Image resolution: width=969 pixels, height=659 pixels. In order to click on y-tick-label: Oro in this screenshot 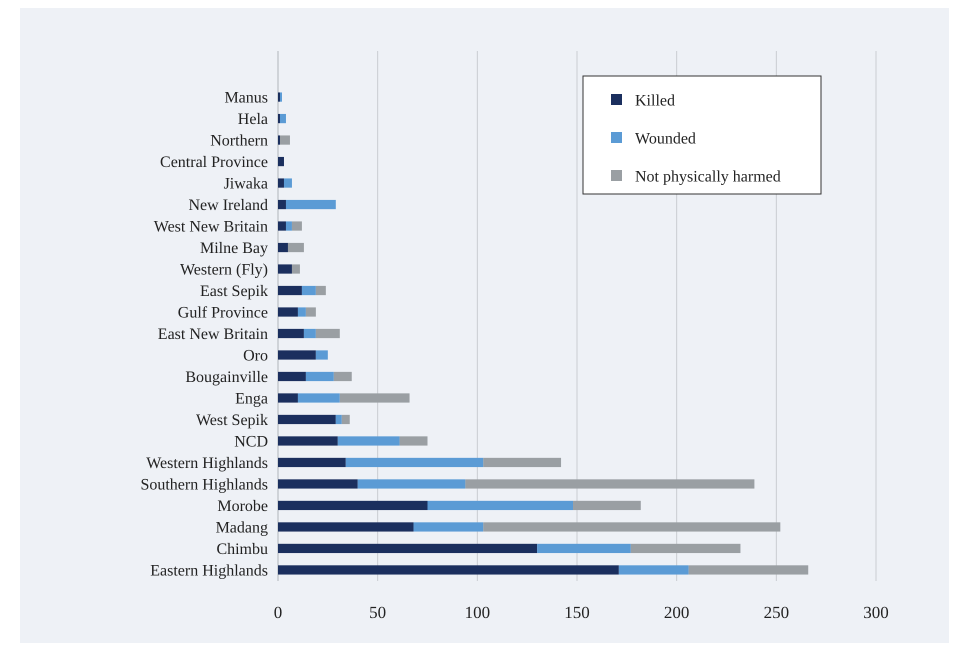, I will do `click(255, 356)`.